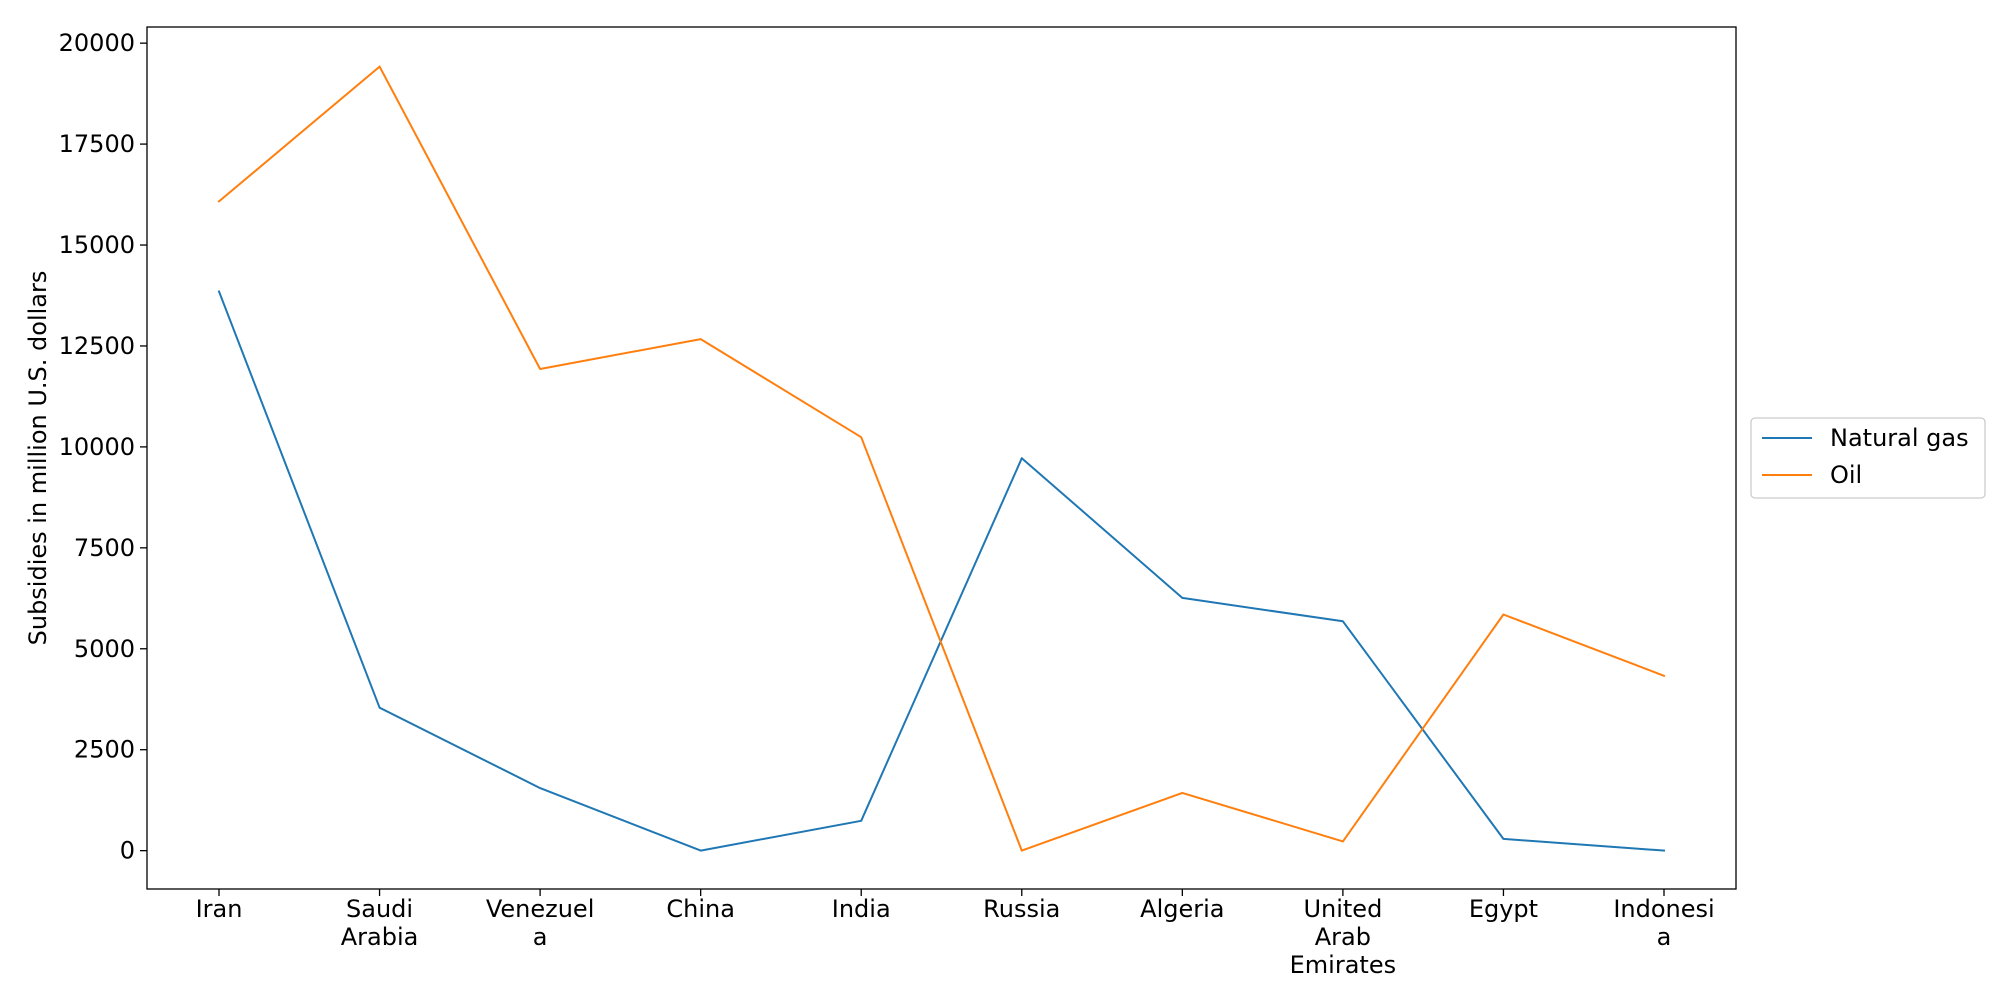  What do you see at coordinates (97, 447) in the screenshot?
I see `y-tick-label: 10000` at bounding box center [97, 447].